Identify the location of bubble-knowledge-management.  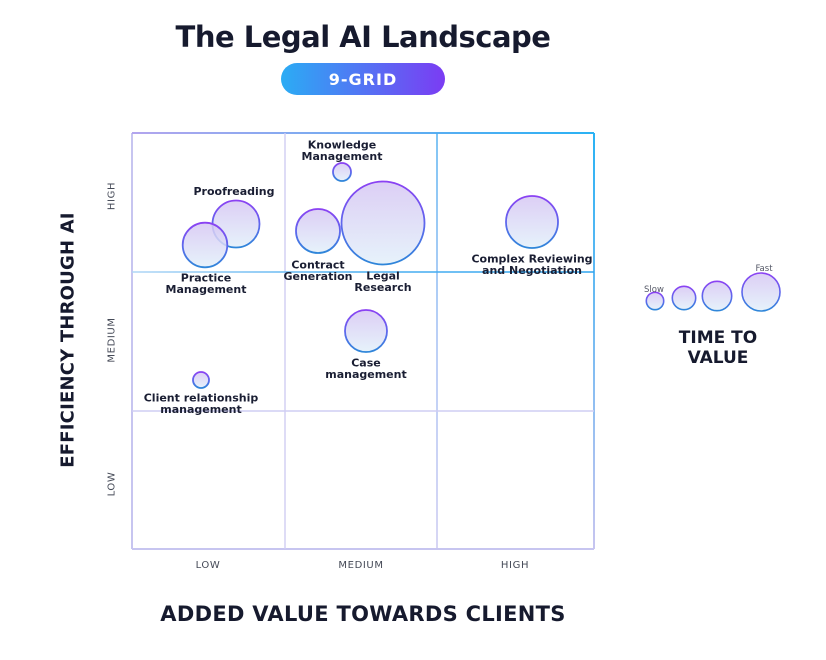
(342, 172).